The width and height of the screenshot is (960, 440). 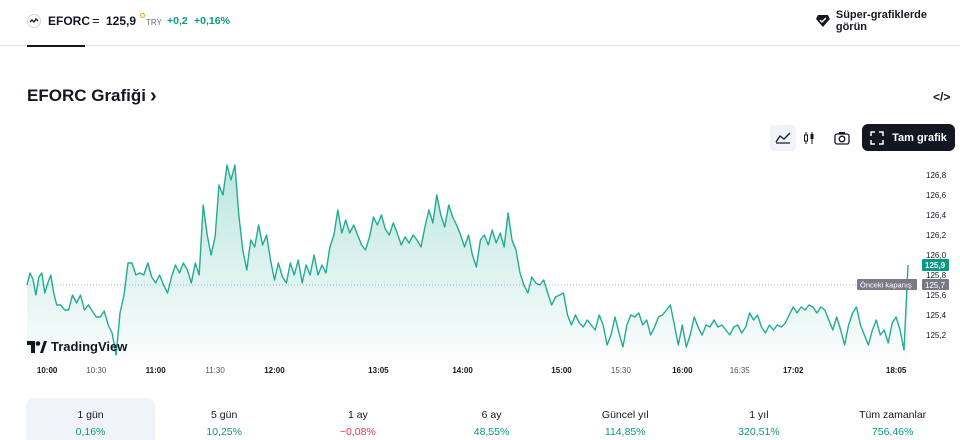 What do you see at coordinates (224, 432) in the screenshot?
I see `period-change: 10,25%` at bounding box center [224, 432].